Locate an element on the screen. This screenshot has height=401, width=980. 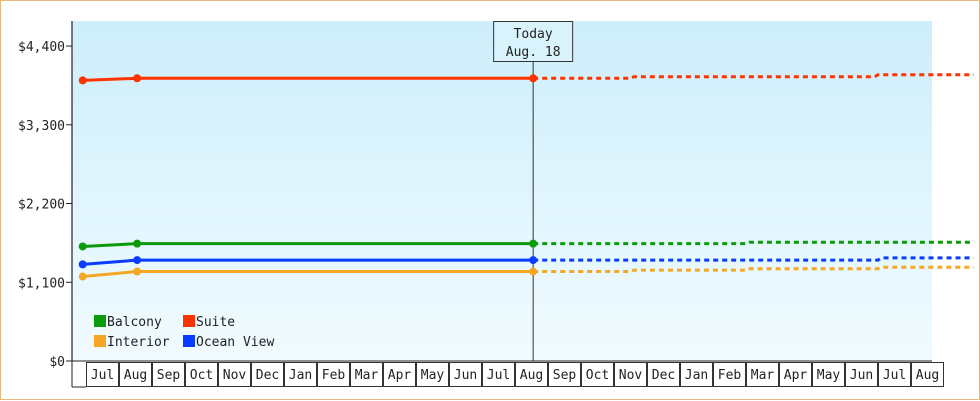
balcony-legend-label: Balcony is located at coordinates (134, 322).